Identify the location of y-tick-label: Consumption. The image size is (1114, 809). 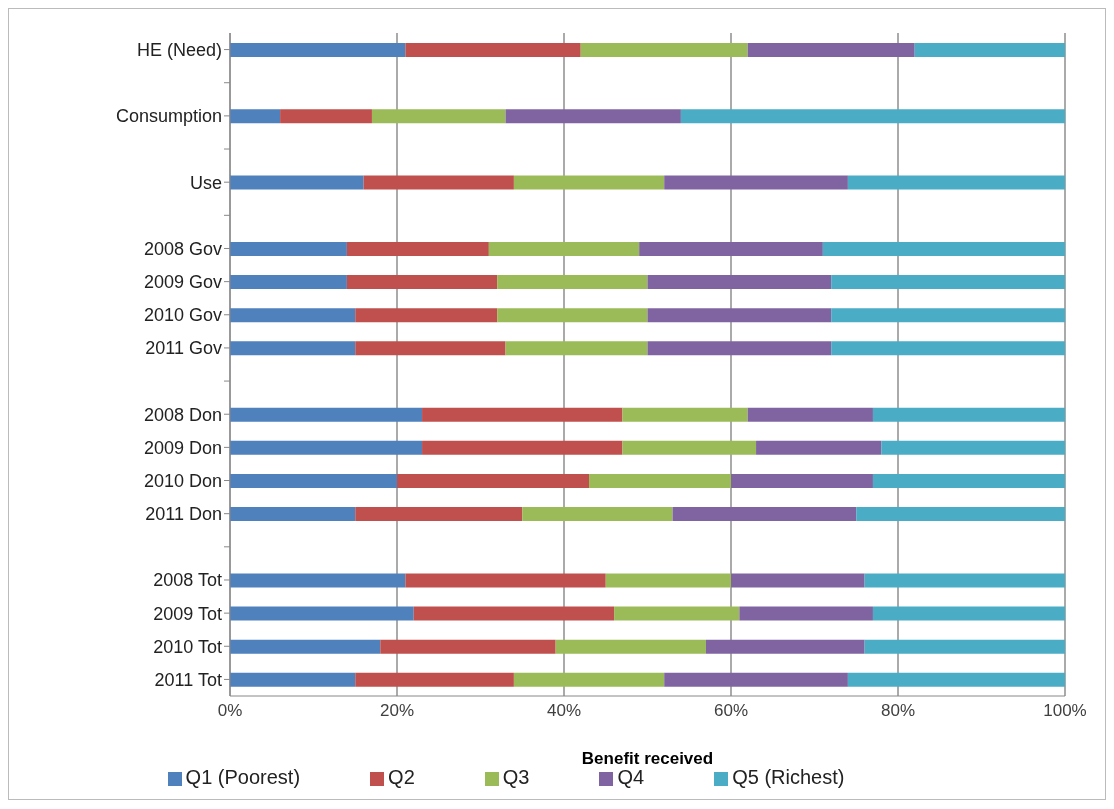
(168, 116).